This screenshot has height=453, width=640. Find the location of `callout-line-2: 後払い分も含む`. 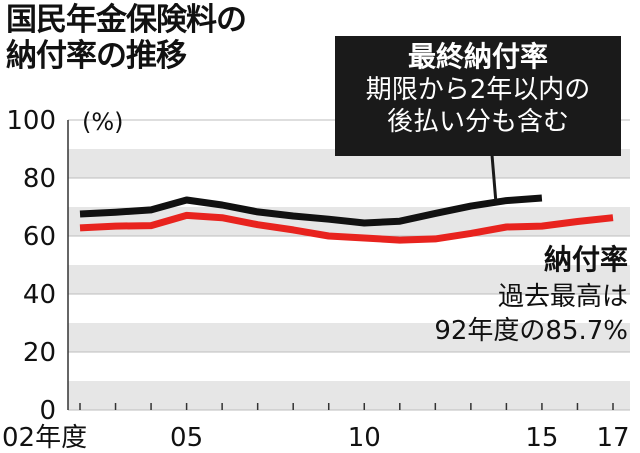

callout-line-2: 後払い分も含む is located at coordinates (477, 122).